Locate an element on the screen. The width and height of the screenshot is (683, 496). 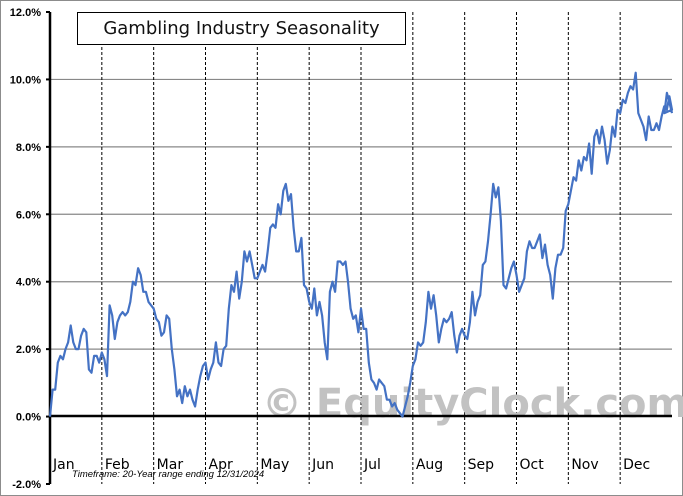
month-label: Apr is located at coordinates (221, 465).